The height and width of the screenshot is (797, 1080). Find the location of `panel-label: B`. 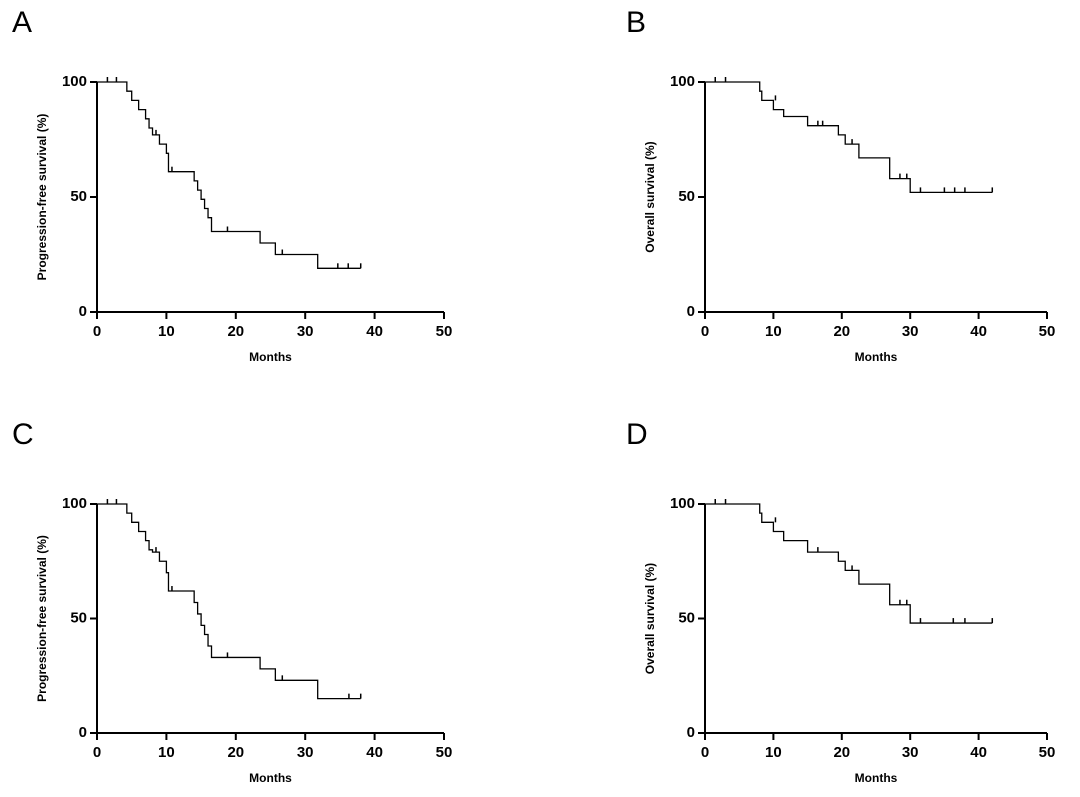

panel-label: B is located at coordinates (636, 22).